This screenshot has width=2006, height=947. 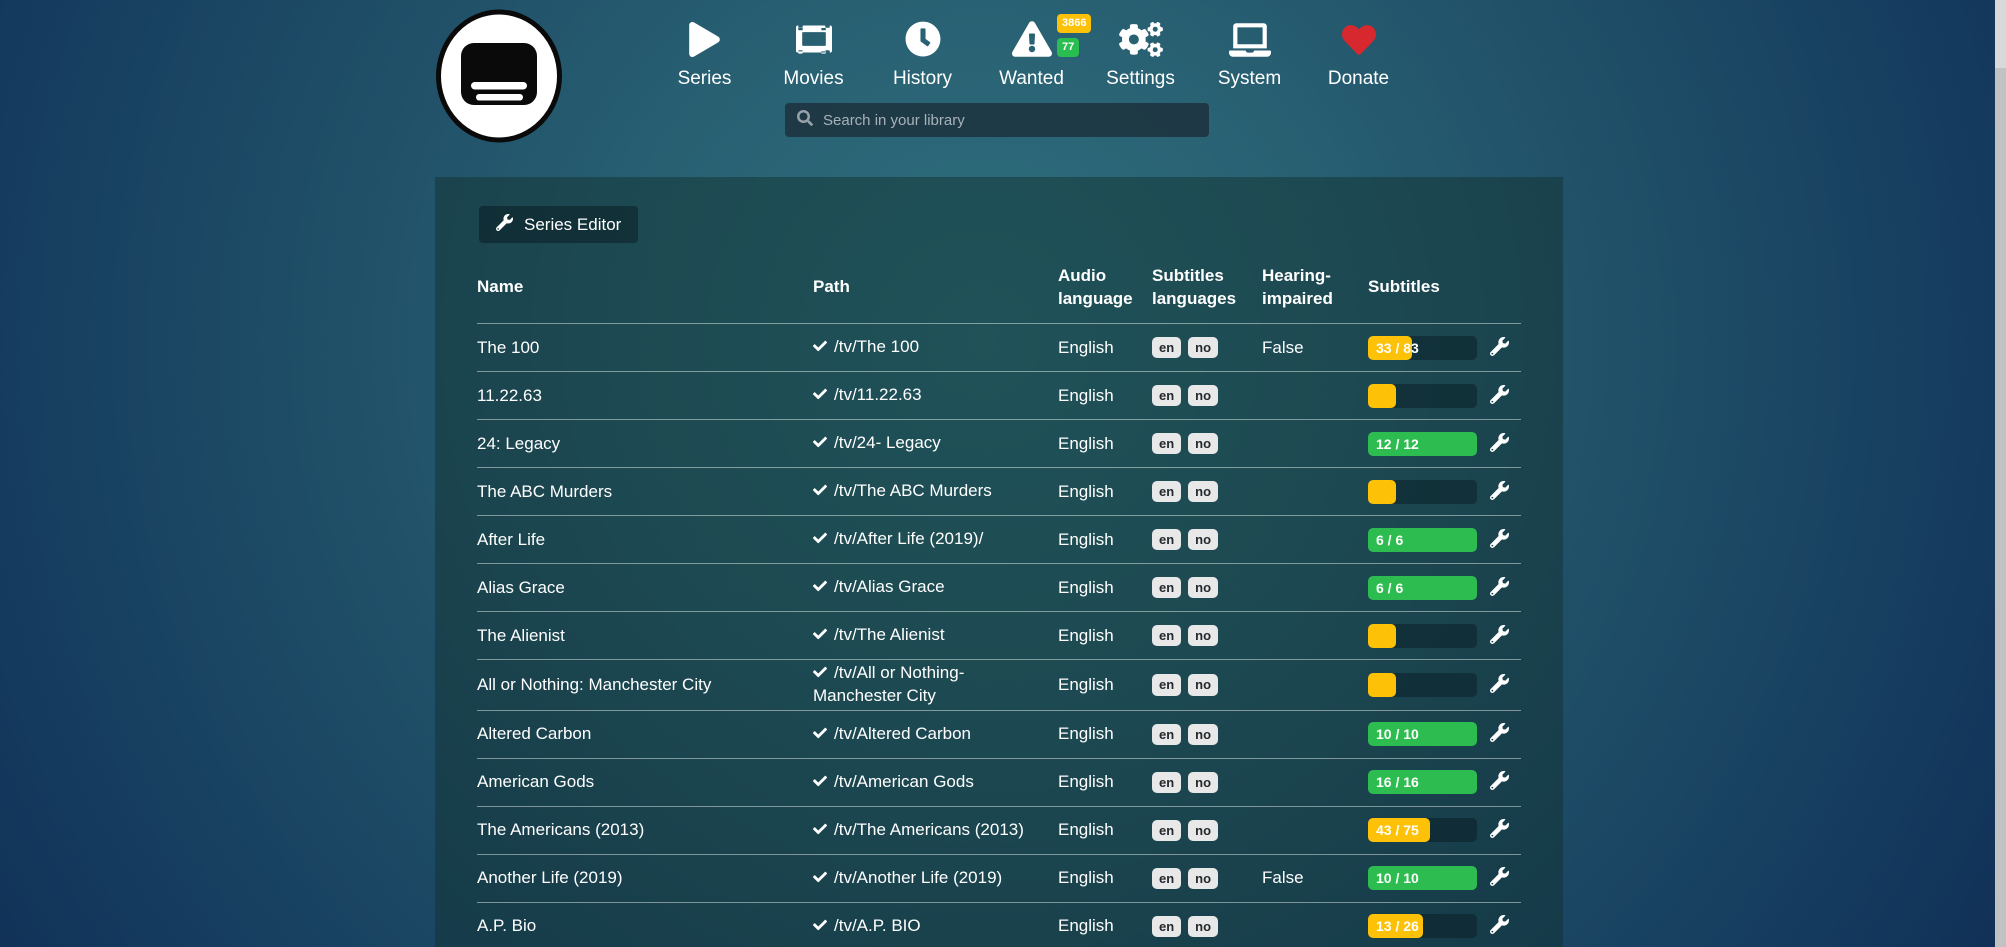 I want to click on clock-icon, so click(x=923, y=41).